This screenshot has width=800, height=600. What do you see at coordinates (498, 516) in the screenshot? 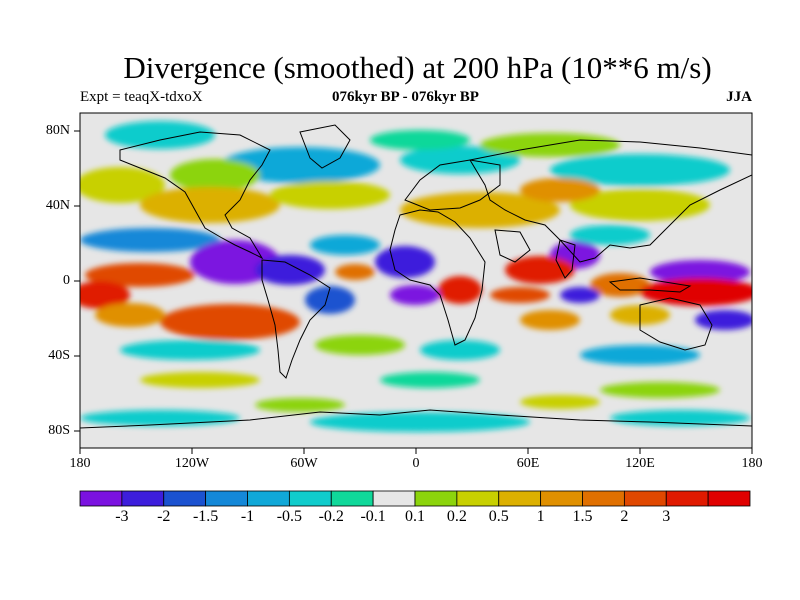
I see `colorbar-label: 0.5` at bounding box center [498, 516].